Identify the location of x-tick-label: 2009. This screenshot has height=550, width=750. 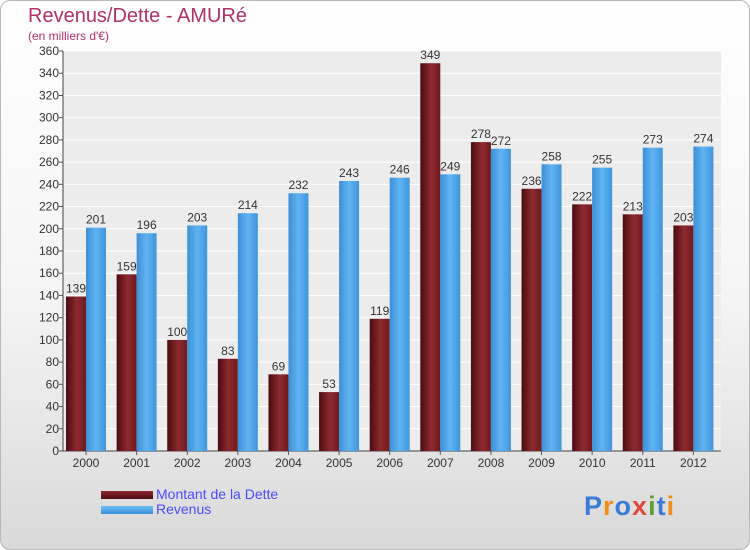
(541, 463).